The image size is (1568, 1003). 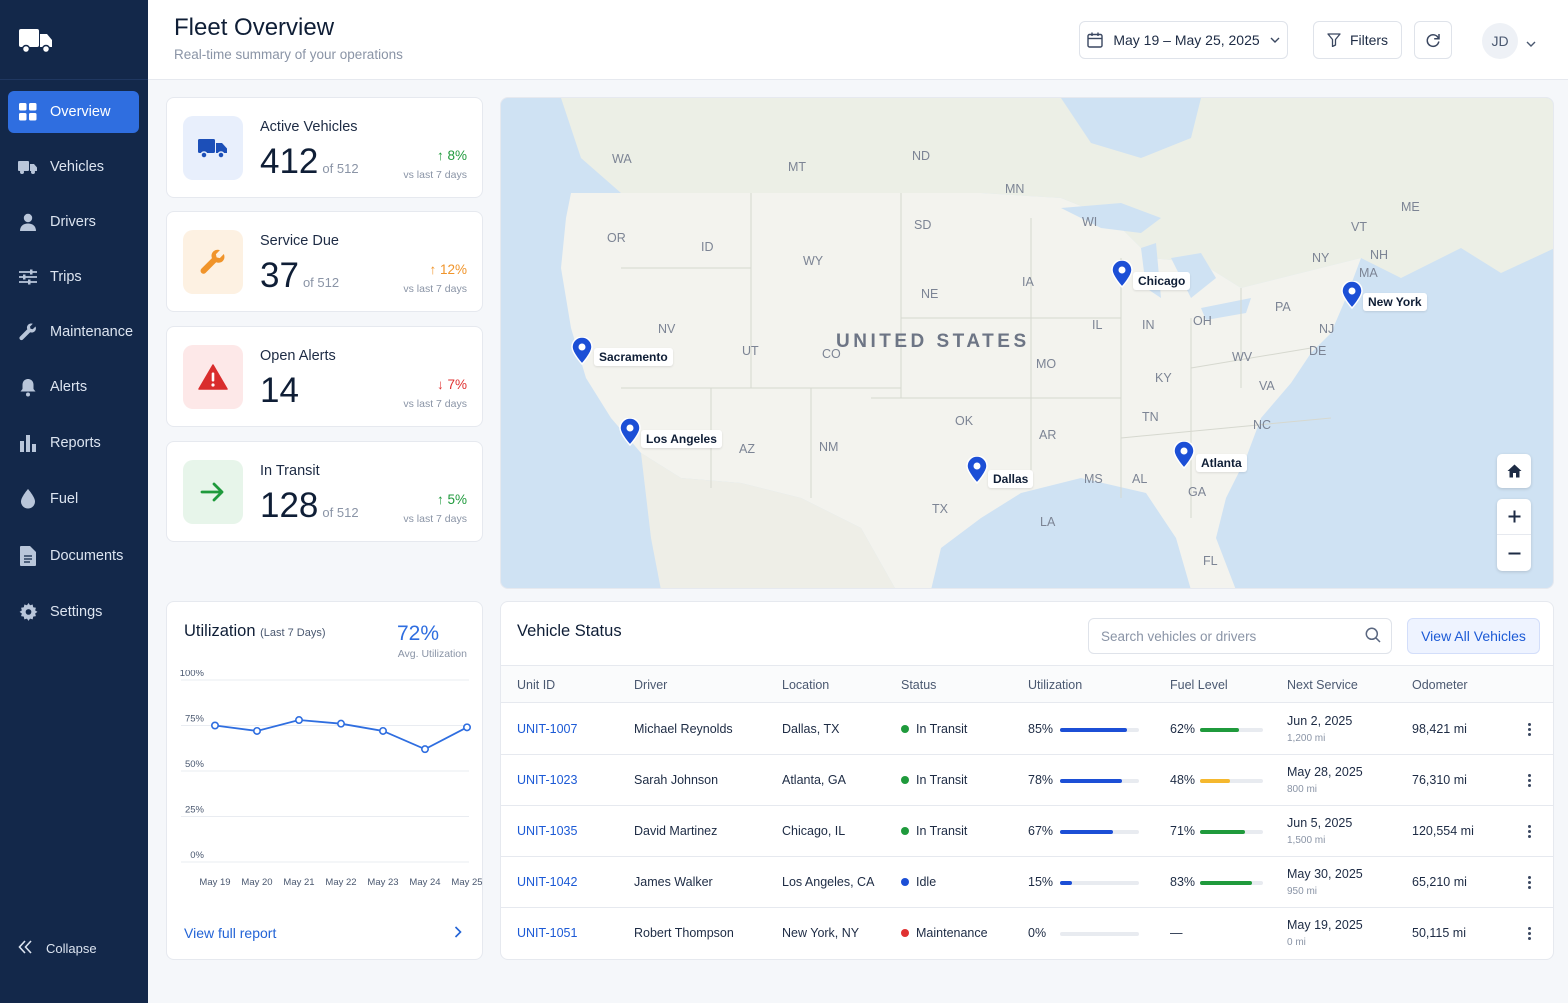 I want to click on fuel-level-value: 48%, so click(x=1183, y=780).